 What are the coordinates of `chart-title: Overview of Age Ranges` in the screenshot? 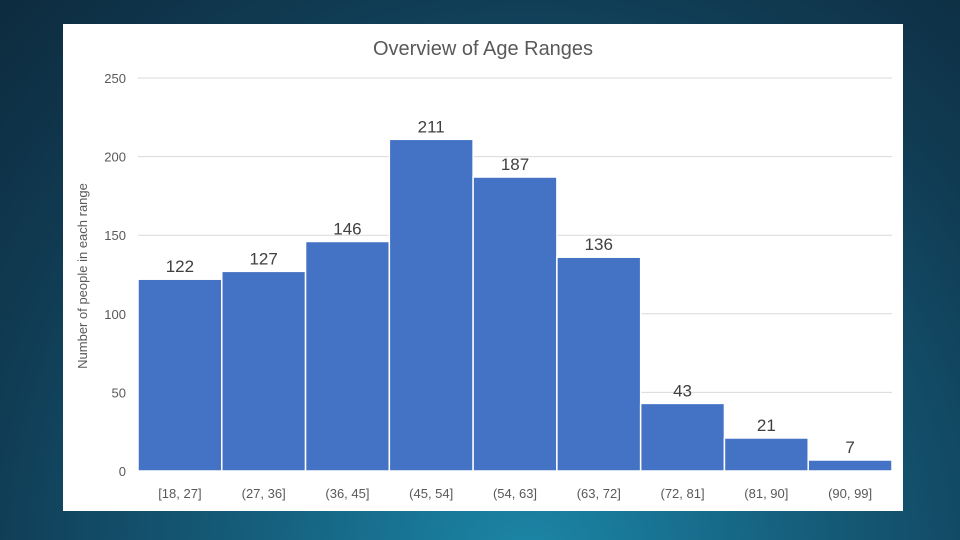 It's located at (483, 49).